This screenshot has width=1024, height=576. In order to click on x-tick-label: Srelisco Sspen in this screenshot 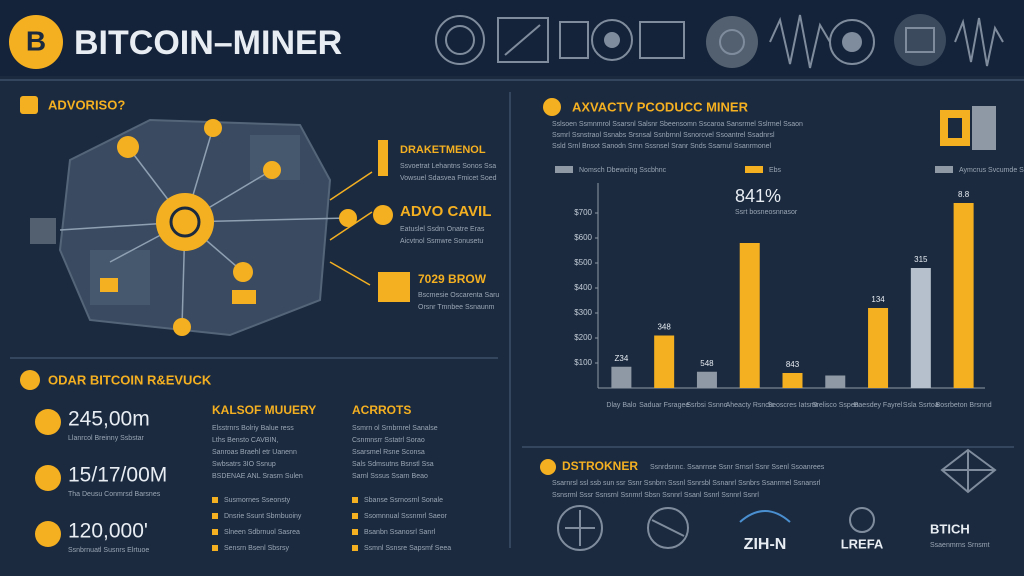, I will do `click(835, 405)`.